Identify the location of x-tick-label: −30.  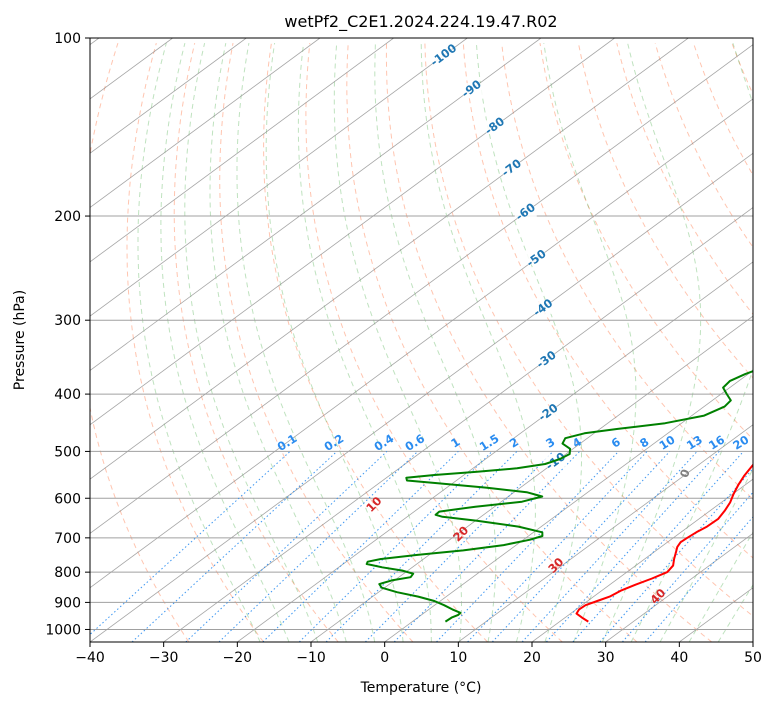
(164, 658).